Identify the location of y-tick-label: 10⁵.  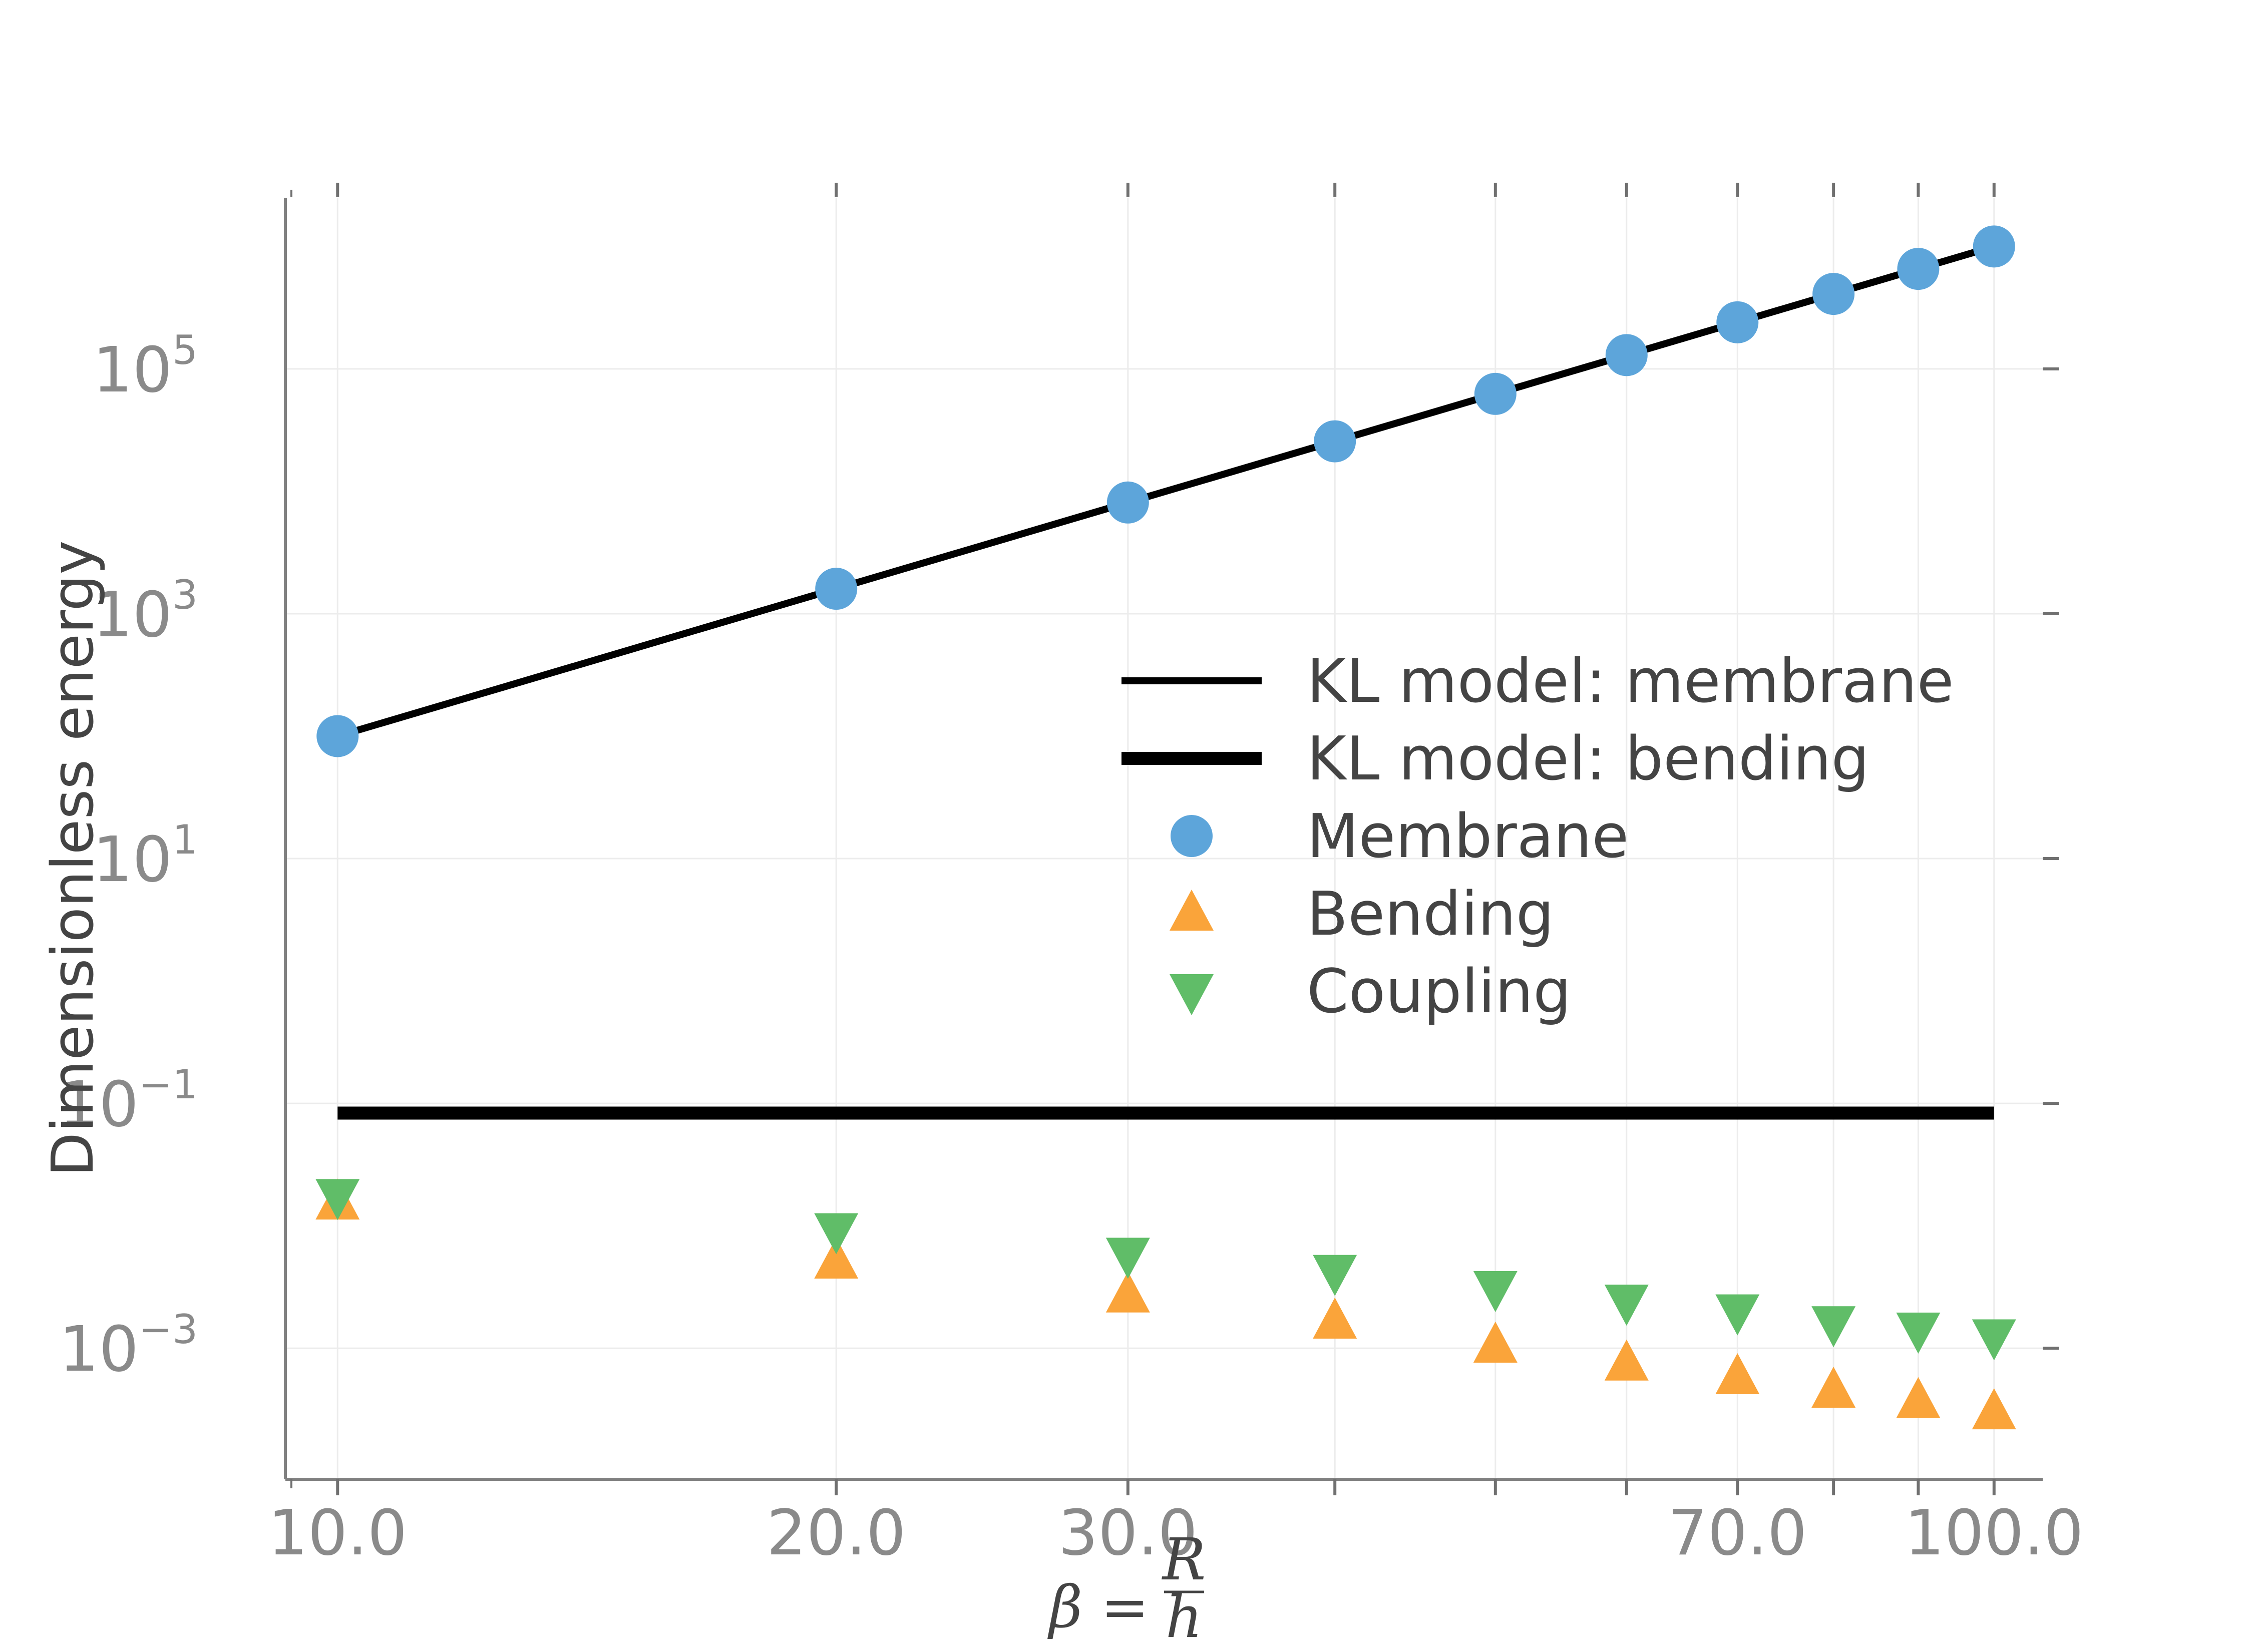
(146, 366).